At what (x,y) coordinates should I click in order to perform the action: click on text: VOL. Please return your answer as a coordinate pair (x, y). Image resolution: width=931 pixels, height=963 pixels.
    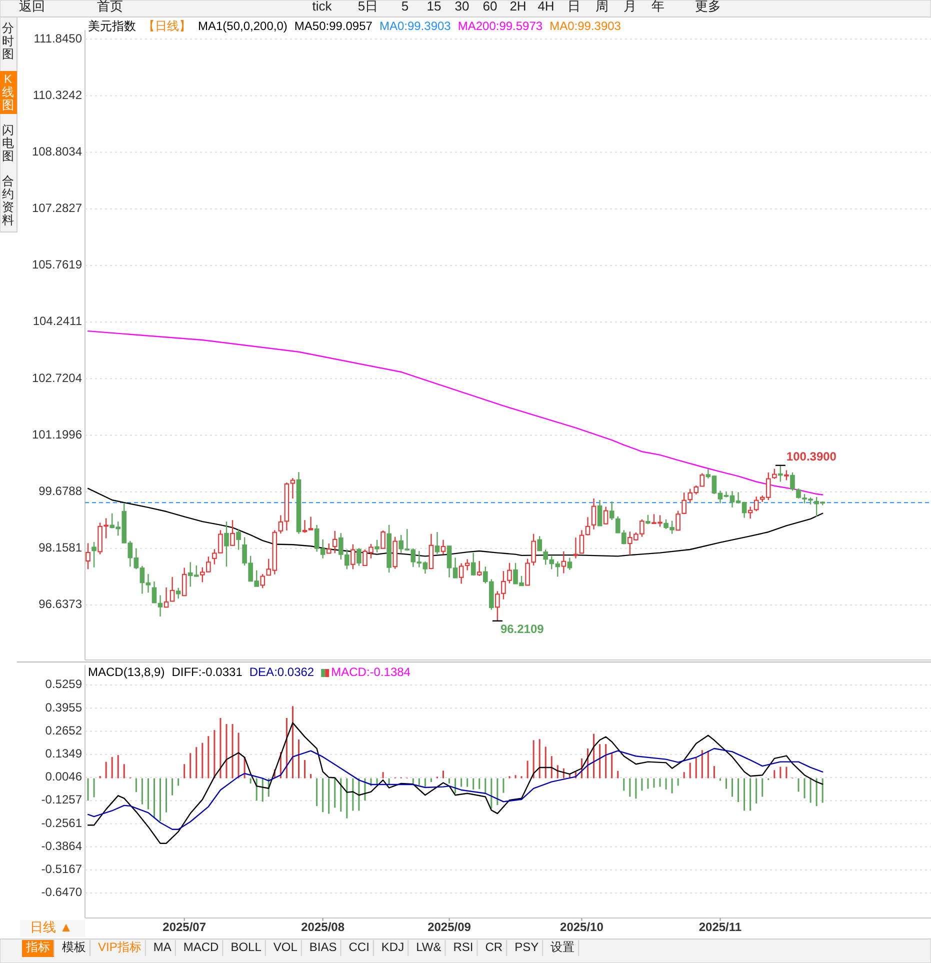
    Looking at the image, I should click on (285, 947).